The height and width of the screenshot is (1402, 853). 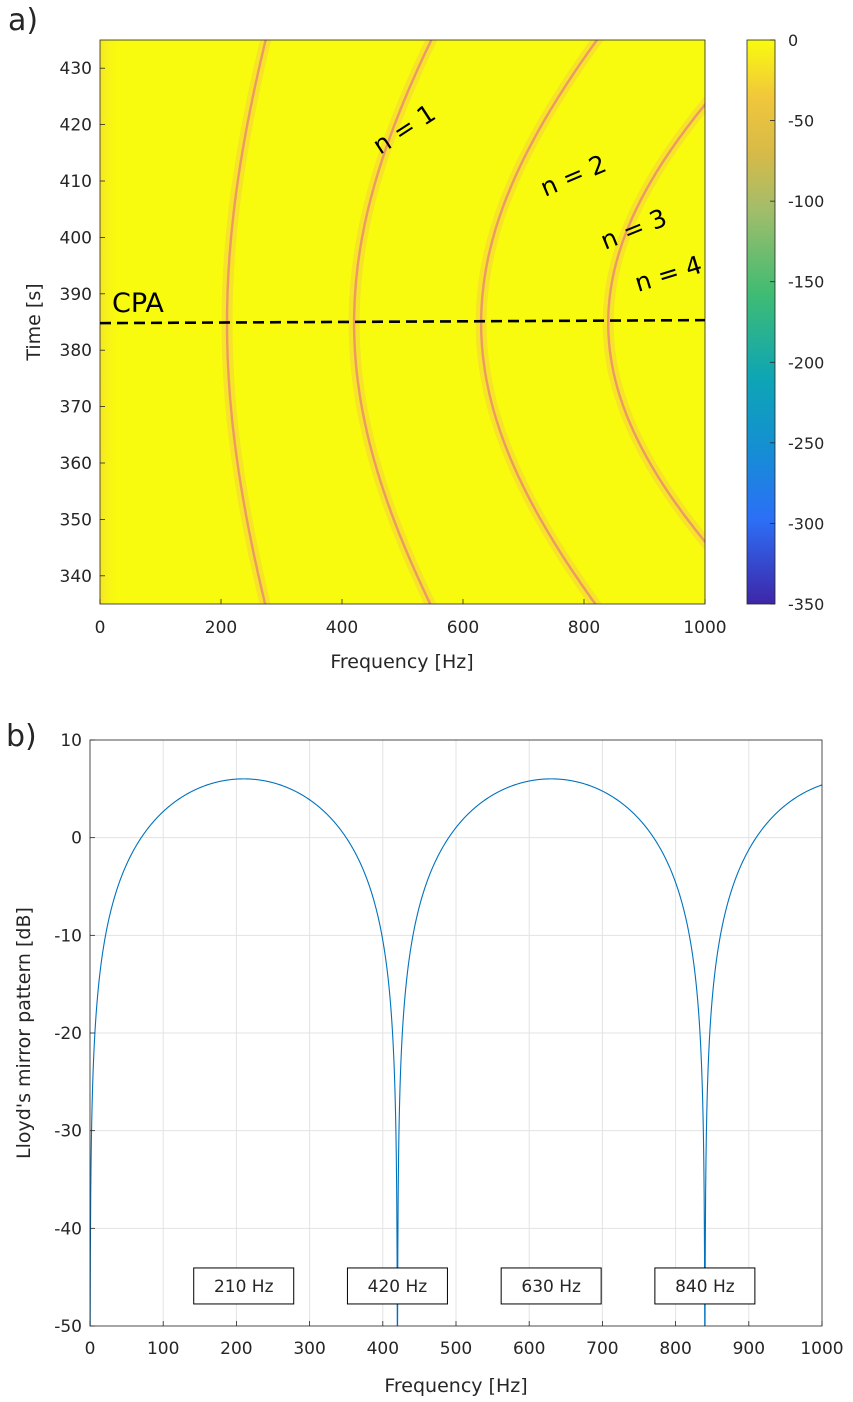 I want to click on heatmap-x-tick-label: 200, so click(x=221, y=628).